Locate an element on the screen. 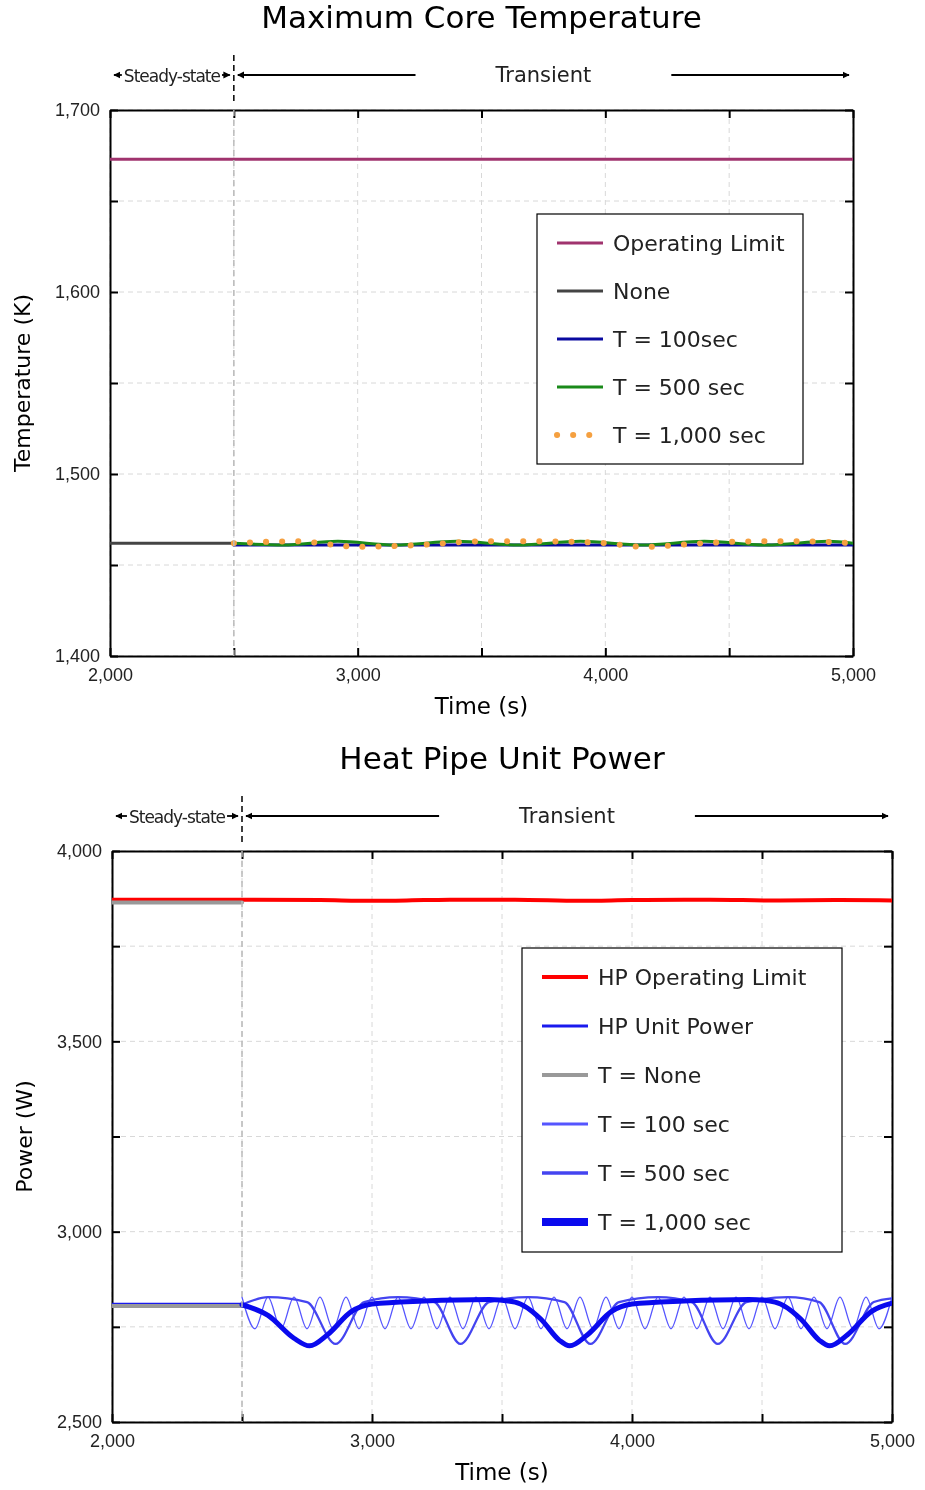  legend-label: None is located at coordinates (642, 291).